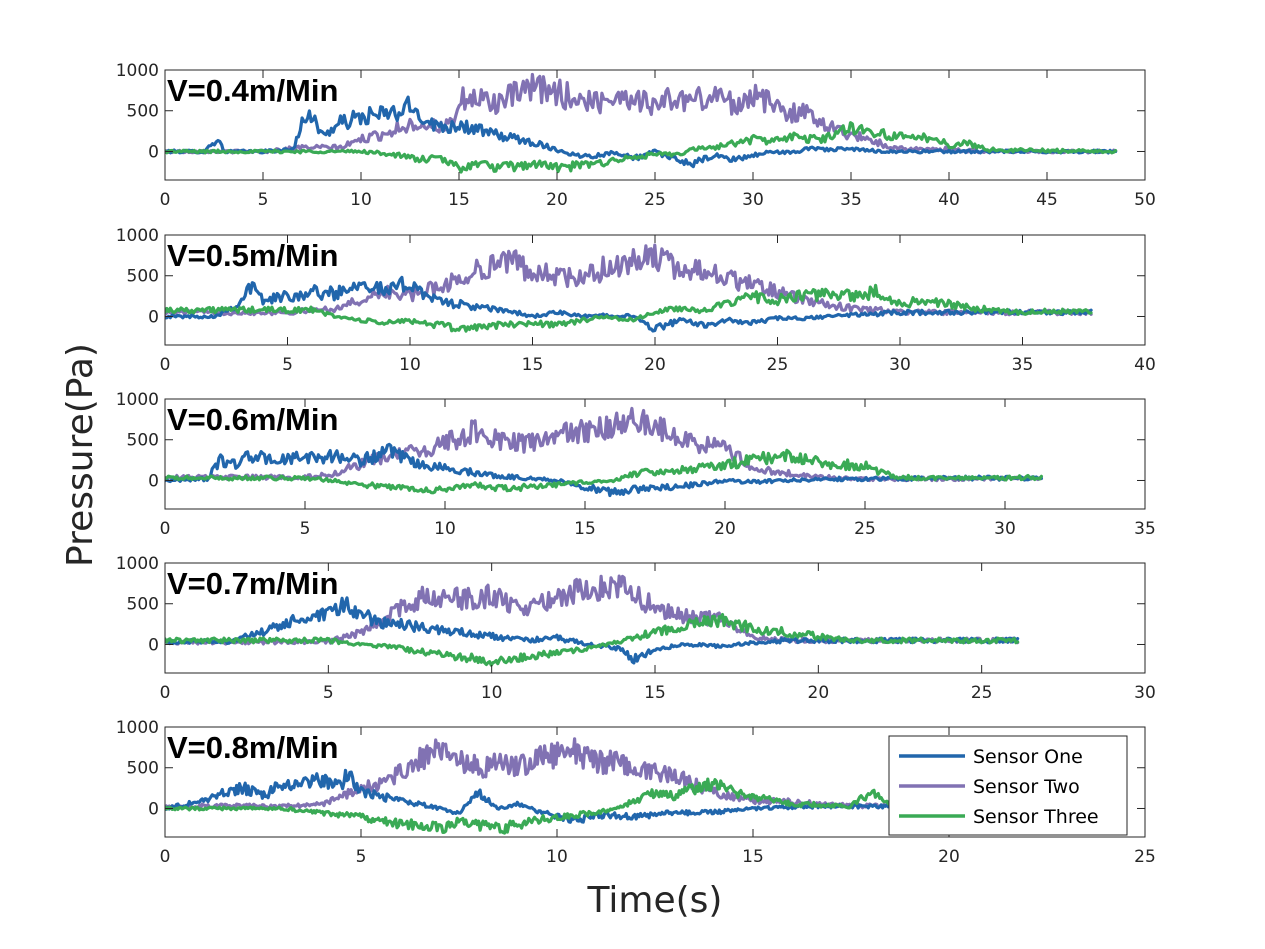  What do you see at coordinates (252, 419) in the screenshot?
I see `panel-title: V=0.6m/Min` at bounding box center [252, 419].